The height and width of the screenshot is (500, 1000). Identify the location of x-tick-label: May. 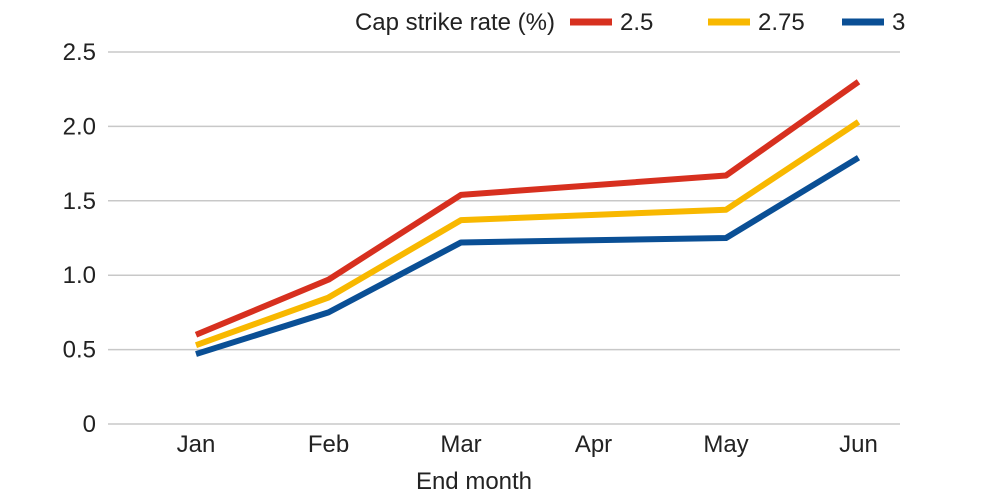
(725, 444).